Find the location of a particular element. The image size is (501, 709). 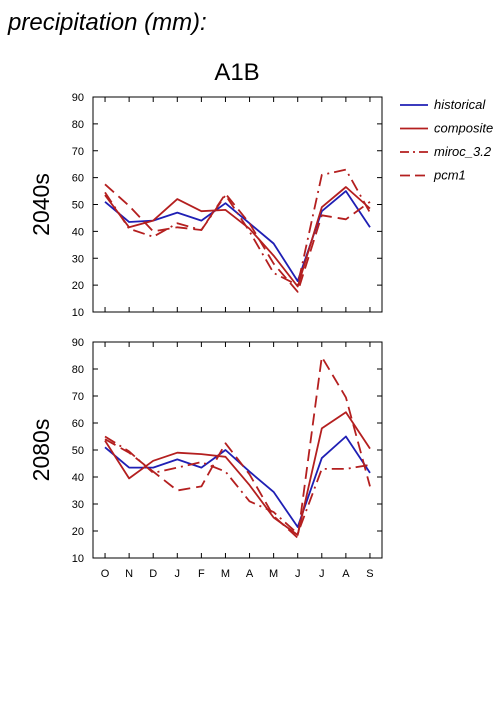

x-tick-label: D is located at coordinates (153, 574).